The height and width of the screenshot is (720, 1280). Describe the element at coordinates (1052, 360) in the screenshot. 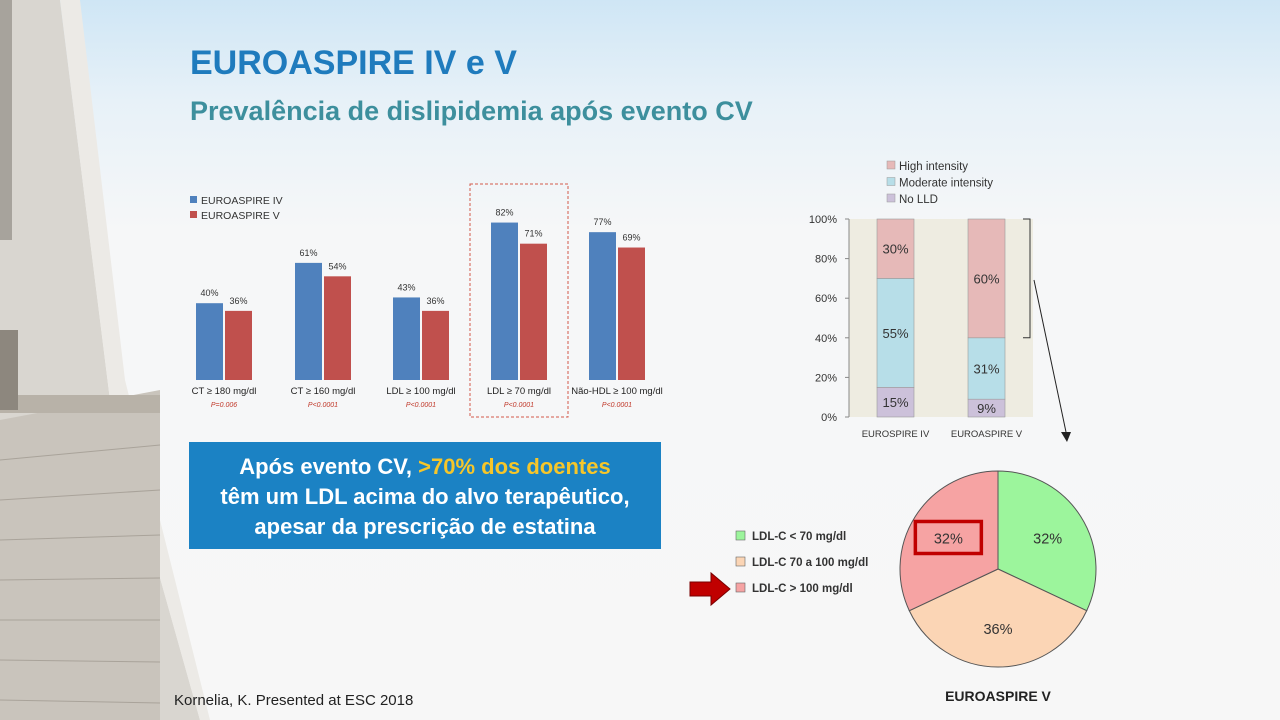

I see `connector-arrow` at that location.